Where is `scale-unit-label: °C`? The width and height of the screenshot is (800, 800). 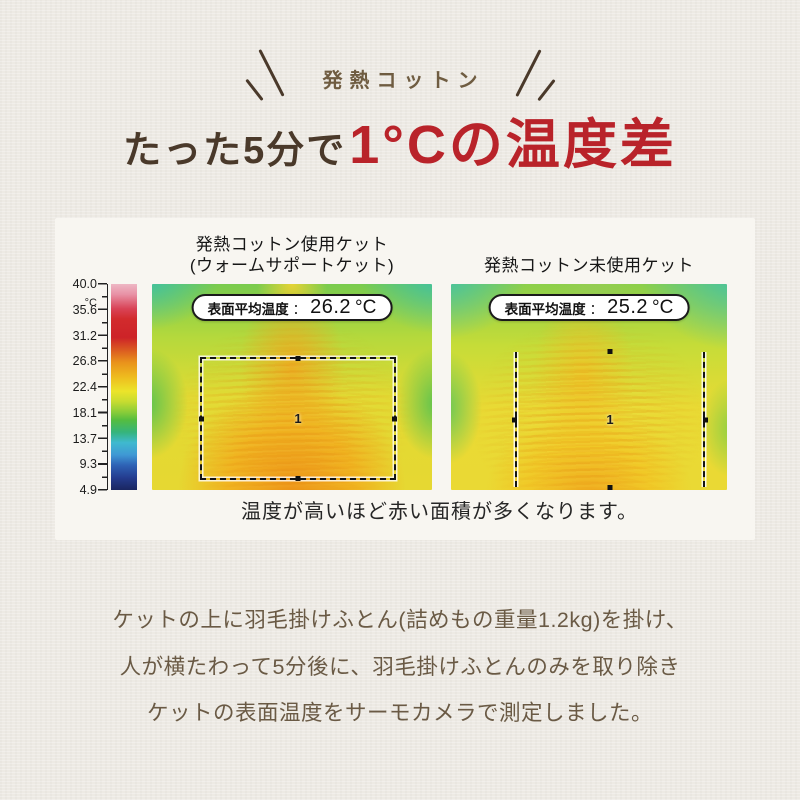 scale-unit-label: °C is located at coordinates (90, 303).